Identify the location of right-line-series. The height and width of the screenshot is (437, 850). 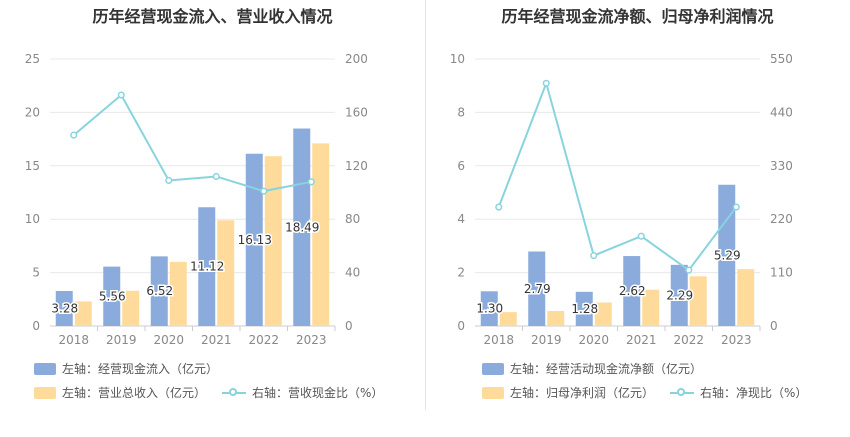
(617, 176).